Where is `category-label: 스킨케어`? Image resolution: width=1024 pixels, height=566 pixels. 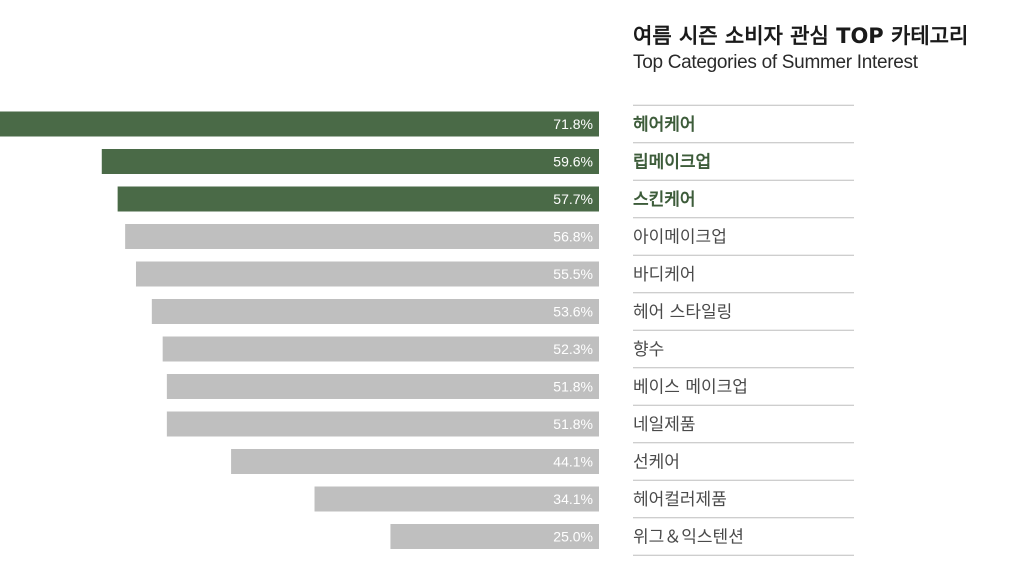 category-label: 스킨케어 is located at coordinates (664, 200).